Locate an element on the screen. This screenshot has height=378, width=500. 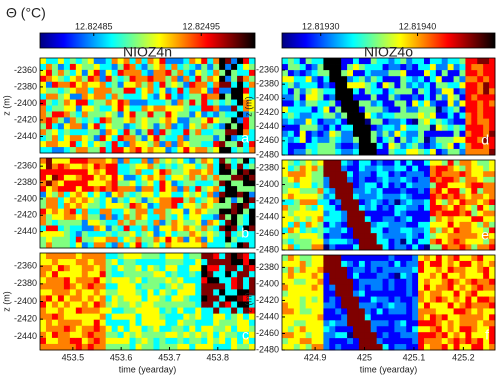
panel-label: f is located at coordinates (487, 335).